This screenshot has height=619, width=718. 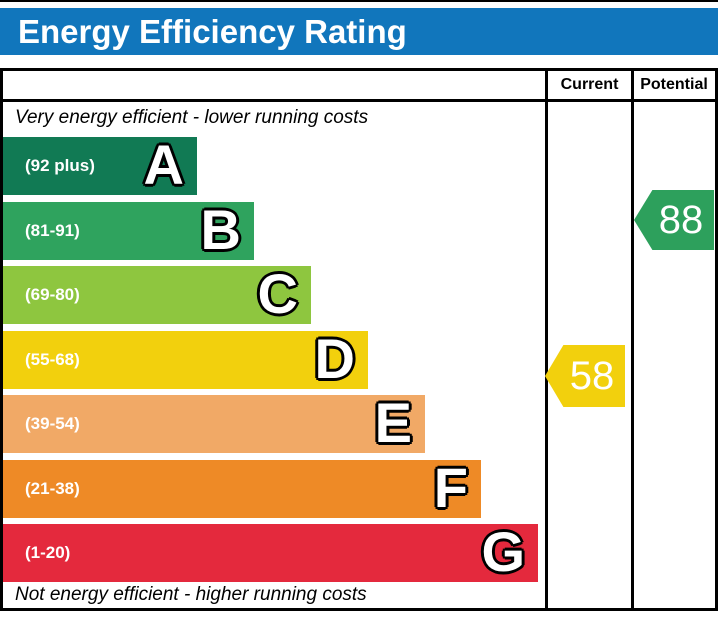 I want to click on band-bar-F: (21-38) F, so click(x=242, y=487).